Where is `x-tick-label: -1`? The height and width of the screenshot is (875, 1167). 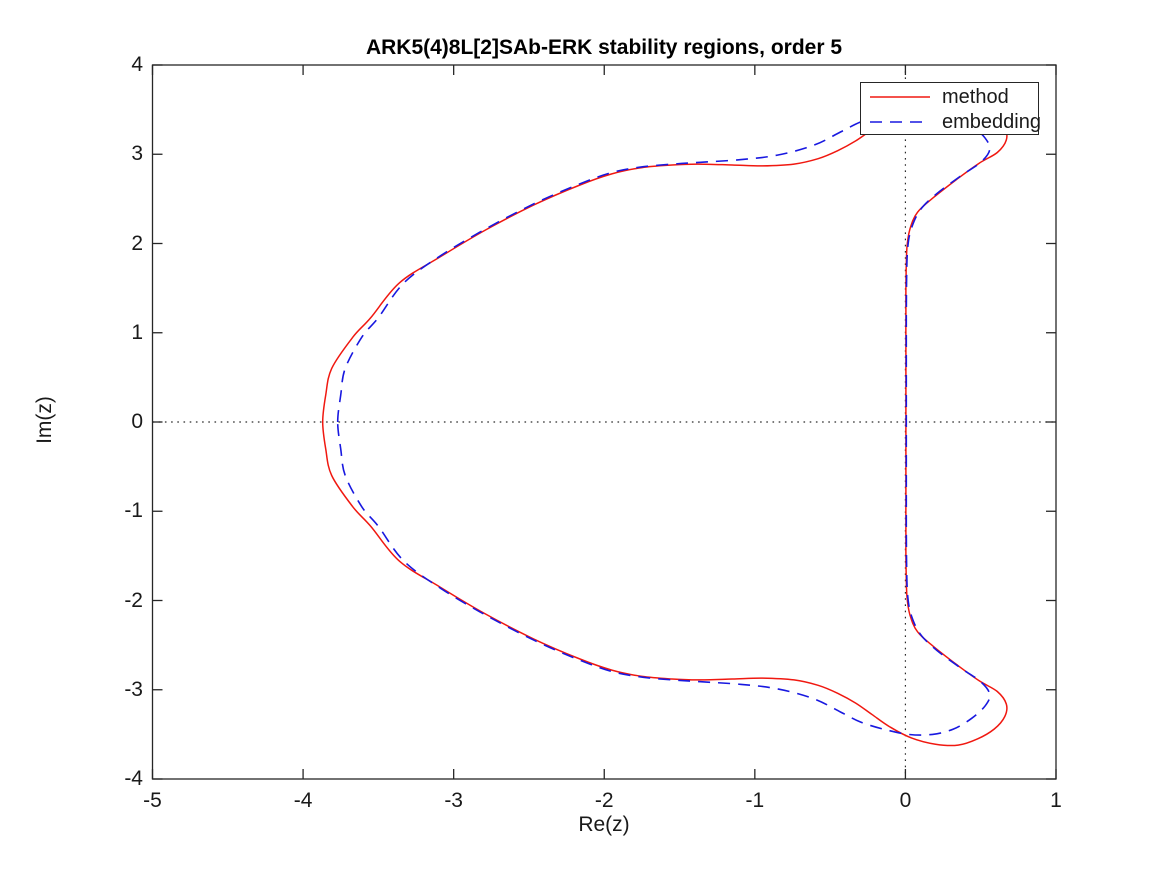 x-tick-label: -1 is located at coordinates (755, 800).